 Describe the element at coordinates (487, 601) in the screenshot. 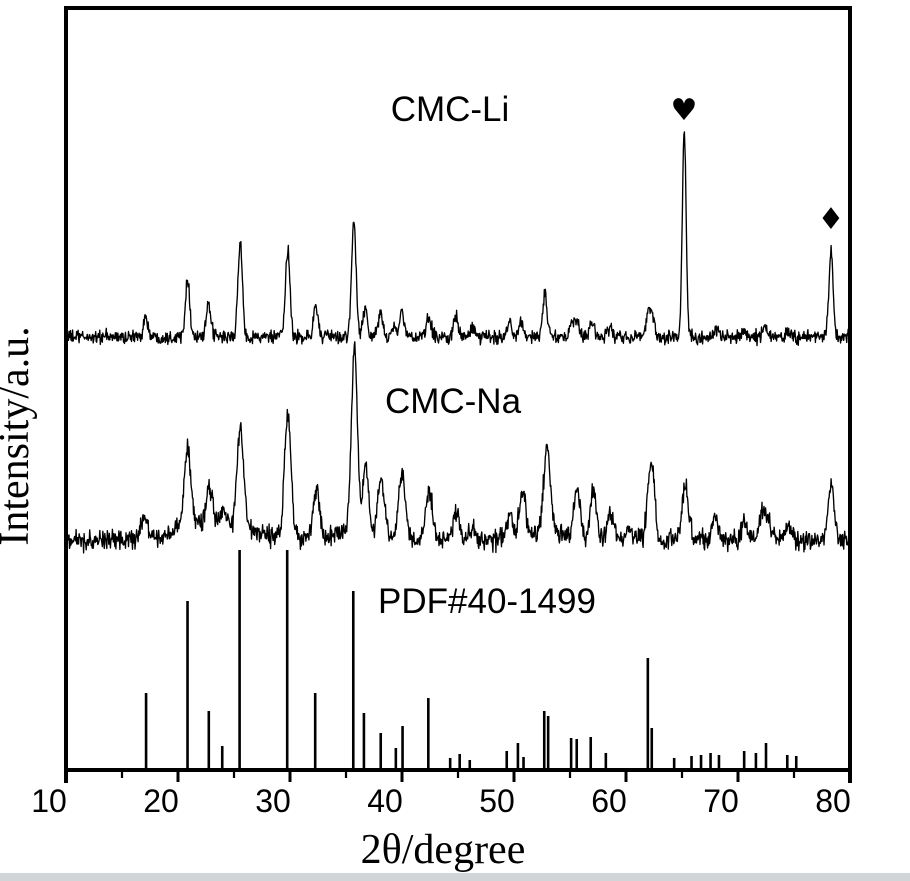

I see `series-label-pdf: PDF#40-1499` at that location.